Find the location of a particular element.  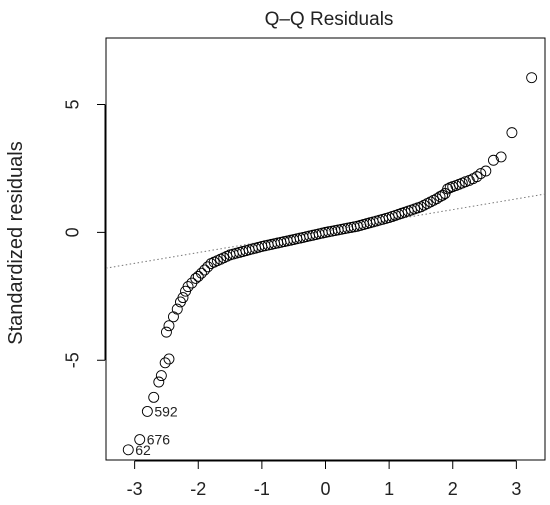

x-tick-label: -2 is located at coordinates (198, 489).